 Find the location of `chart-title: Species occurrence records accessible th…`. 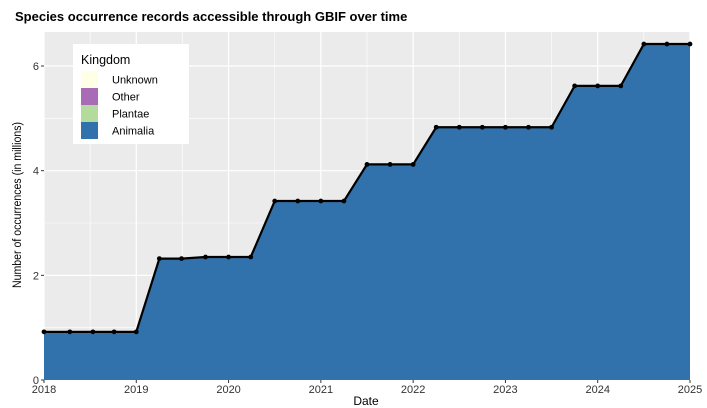

chart-title: Species occurrence records accessible th… is located at coordinates (211, 16).